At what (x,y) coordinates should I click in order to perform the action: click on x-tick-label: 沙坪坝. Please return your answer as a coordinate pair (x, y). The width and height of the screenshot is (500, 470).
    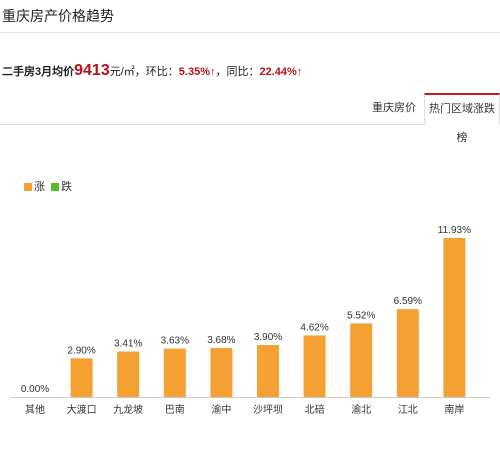
    Looking at the image, I should click on (268, 409).